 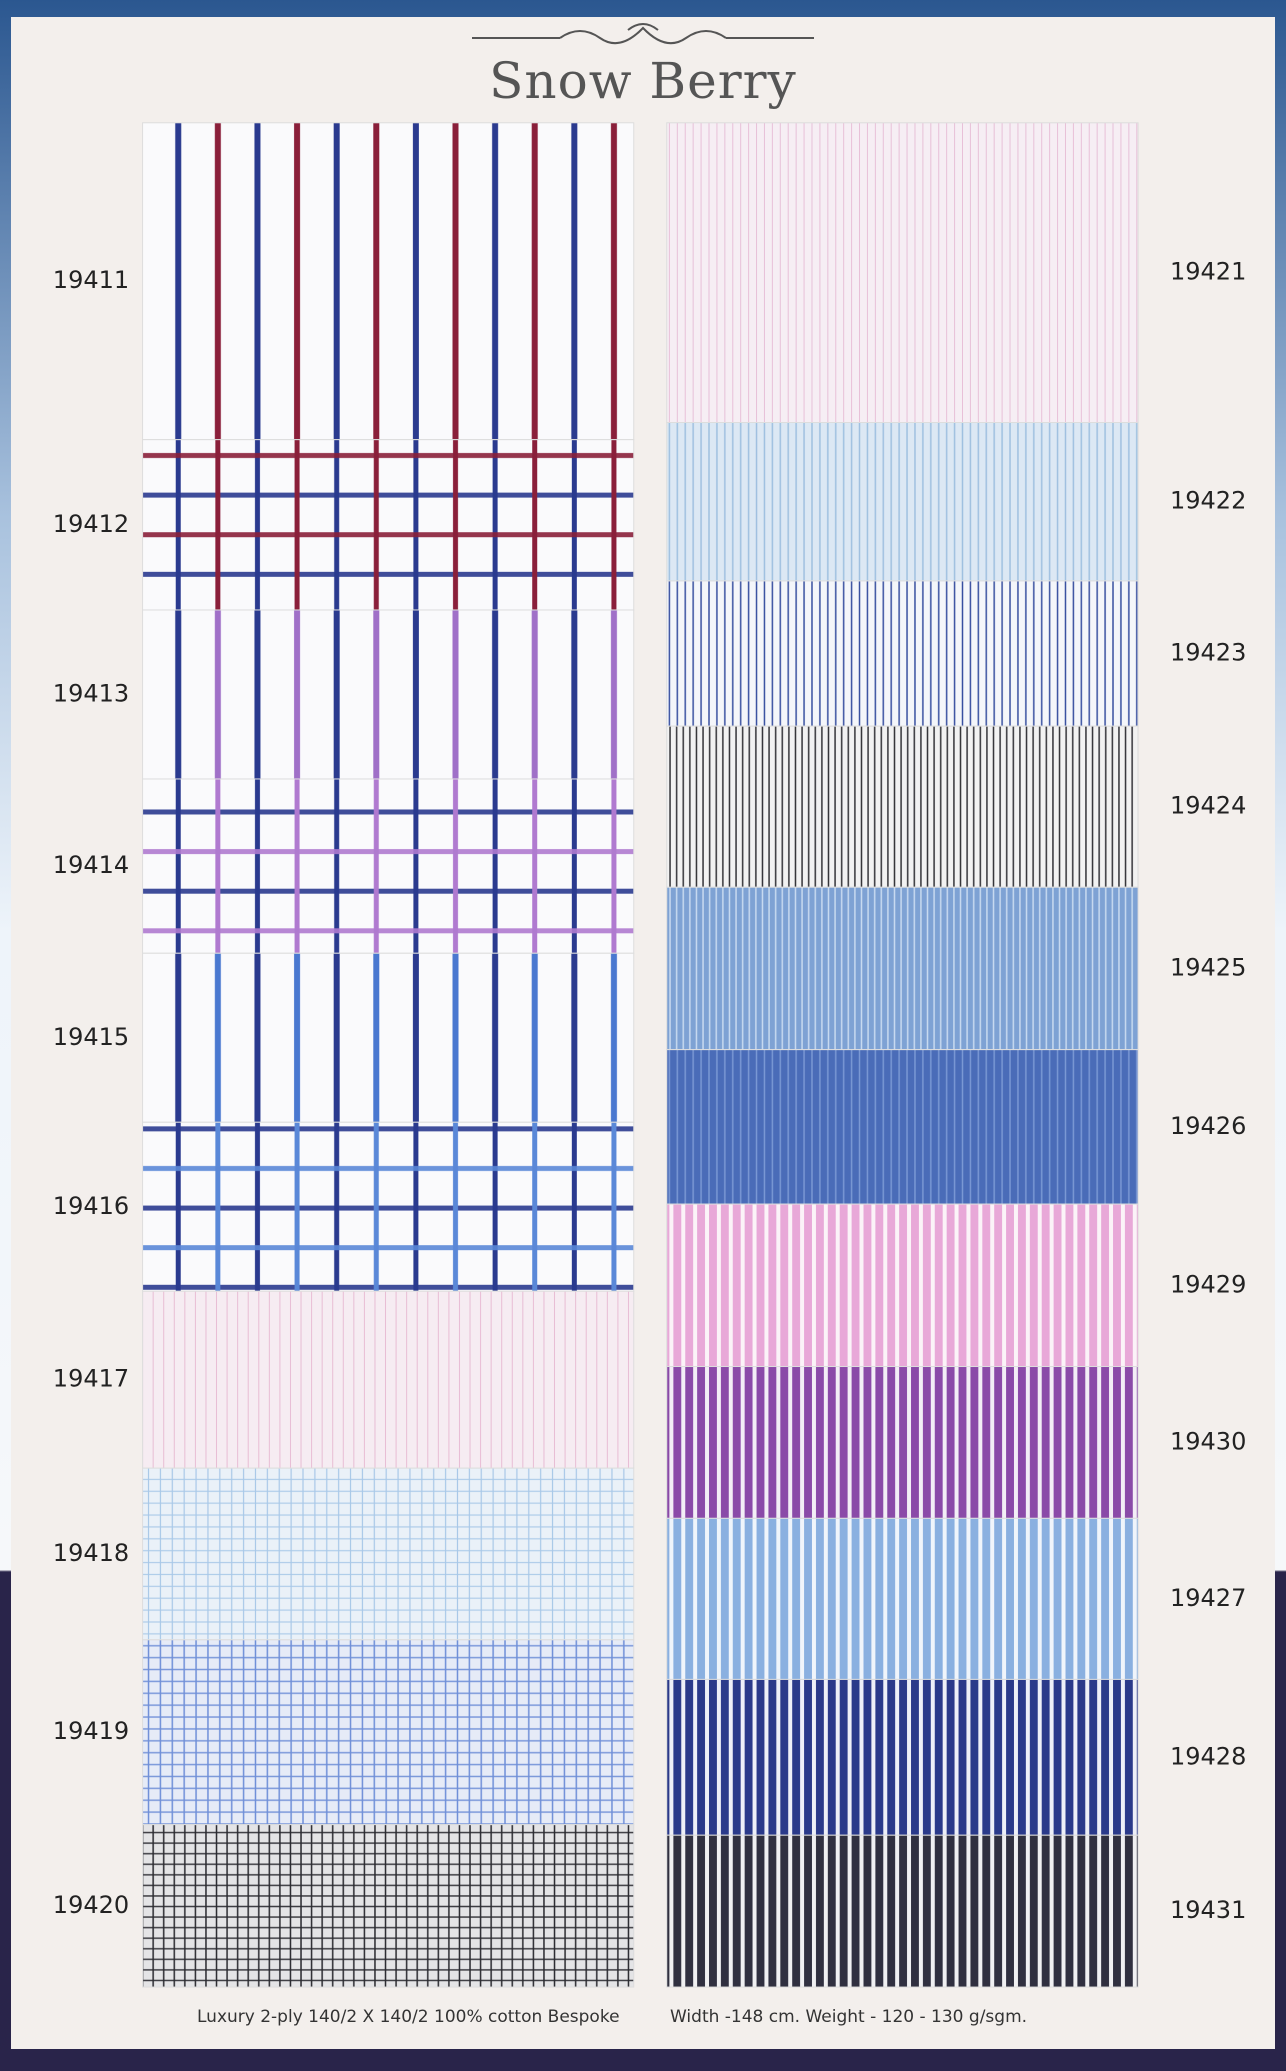 What do you see at coordinates (1208, 1756) in the screenshot?
I see `swatch-code: 19428` at bounding box center [1208, 1756].